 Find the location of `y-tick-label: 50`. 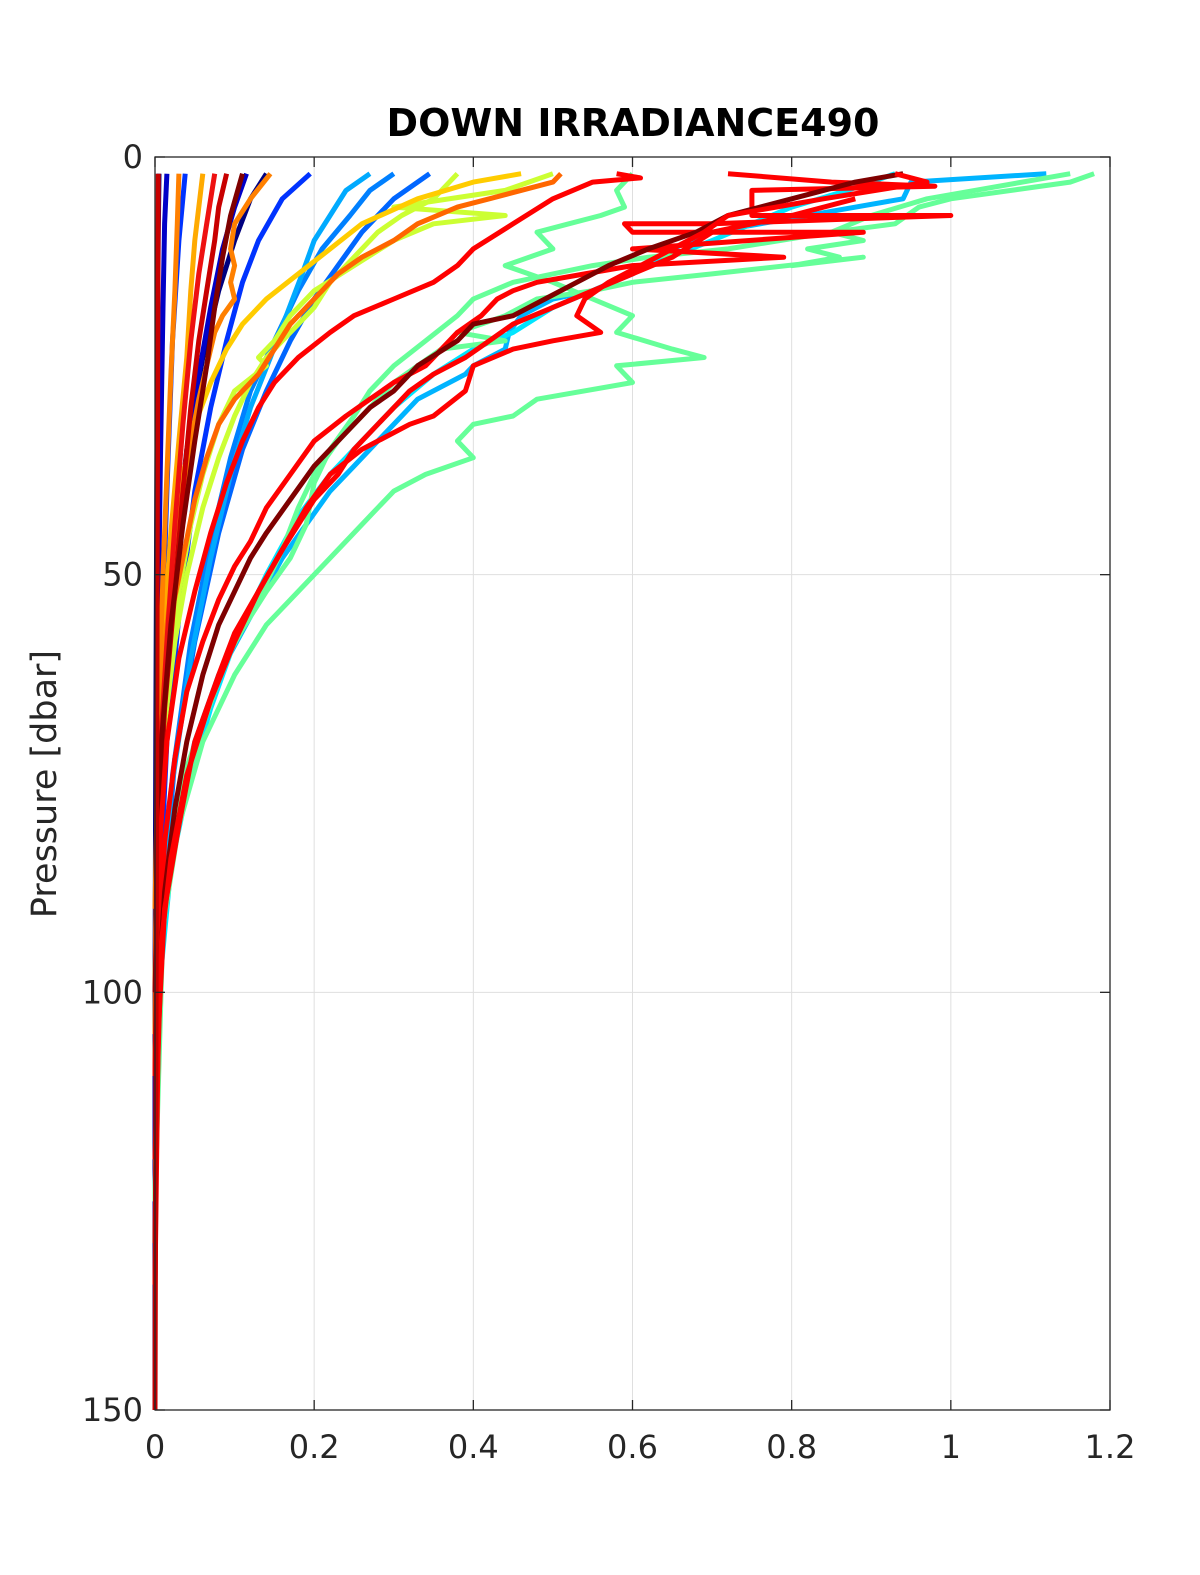

y-tick-label: 50 is located at coordinates (122, 575).